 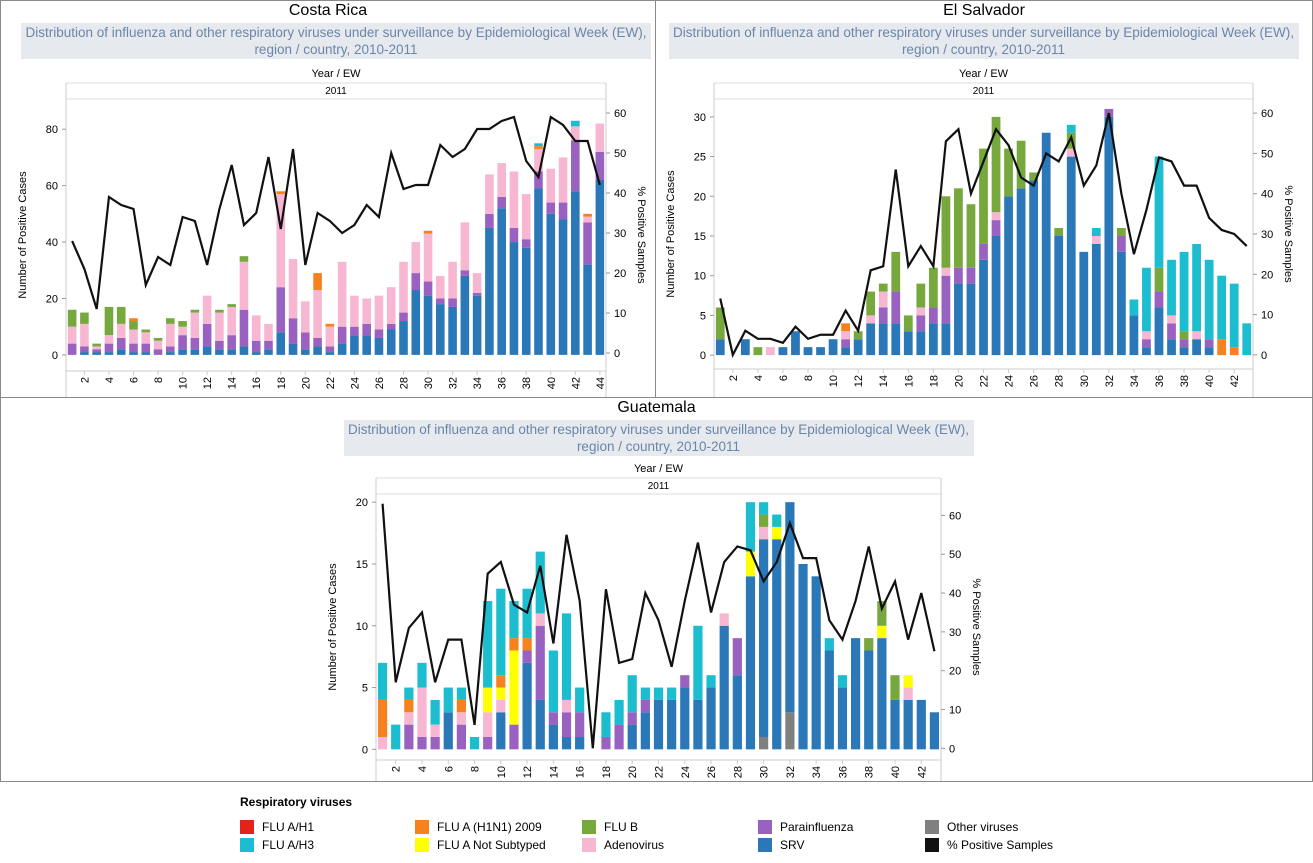 I want to click on x-tick-label: 36, so click(x=843, y=772).